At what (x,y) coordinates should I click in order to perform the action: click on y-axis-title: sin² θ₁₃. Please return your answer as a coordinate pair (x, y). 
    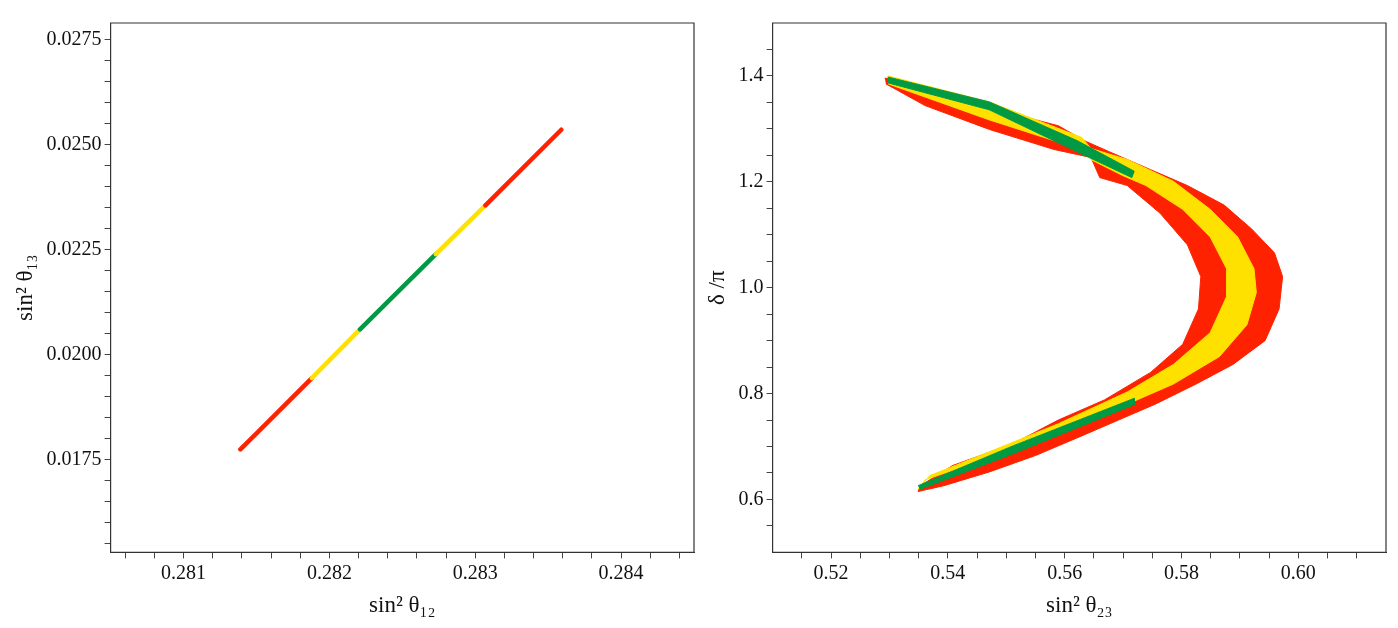
    Looking at the image, I should click on (24, 287).